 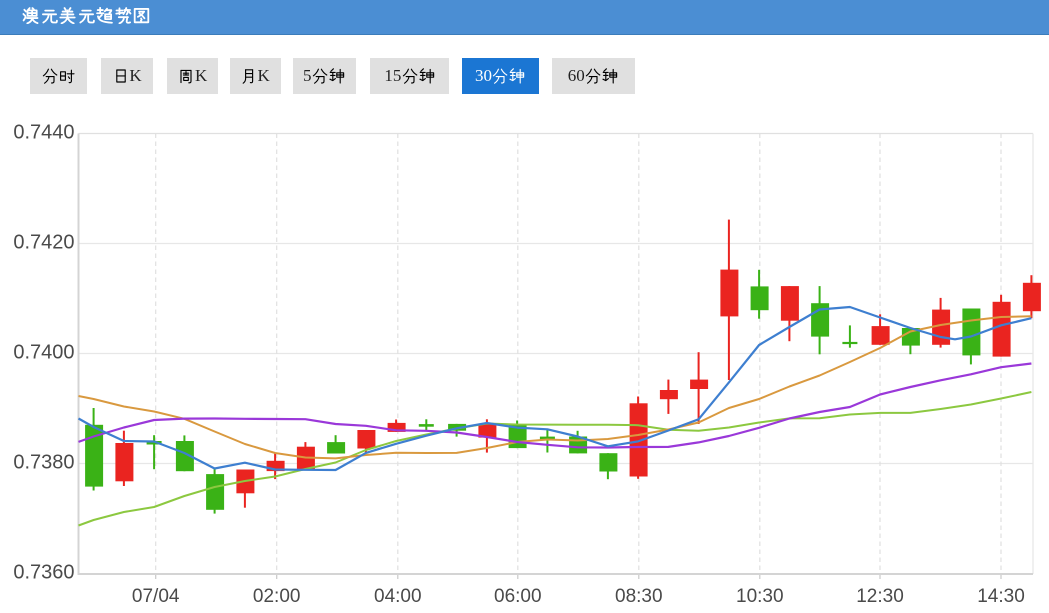 I want to click on svg-text: 08:30, so click(x=639, y=596).